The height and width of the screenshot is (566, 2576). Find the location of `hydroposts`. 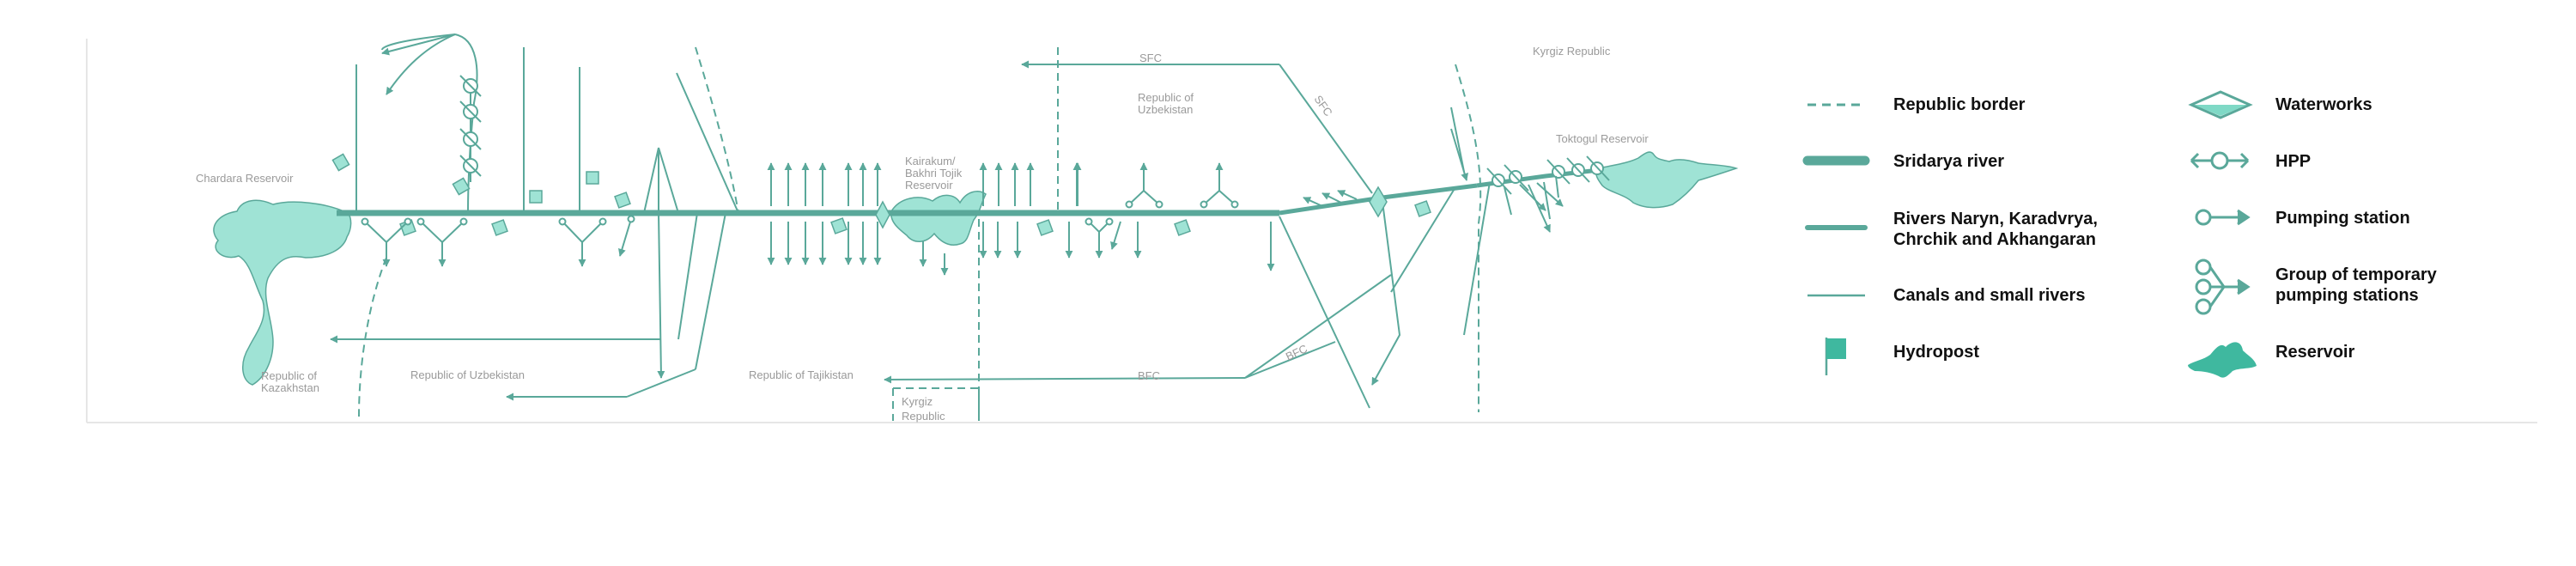

hydroposts is located at coordinates (881, 195).